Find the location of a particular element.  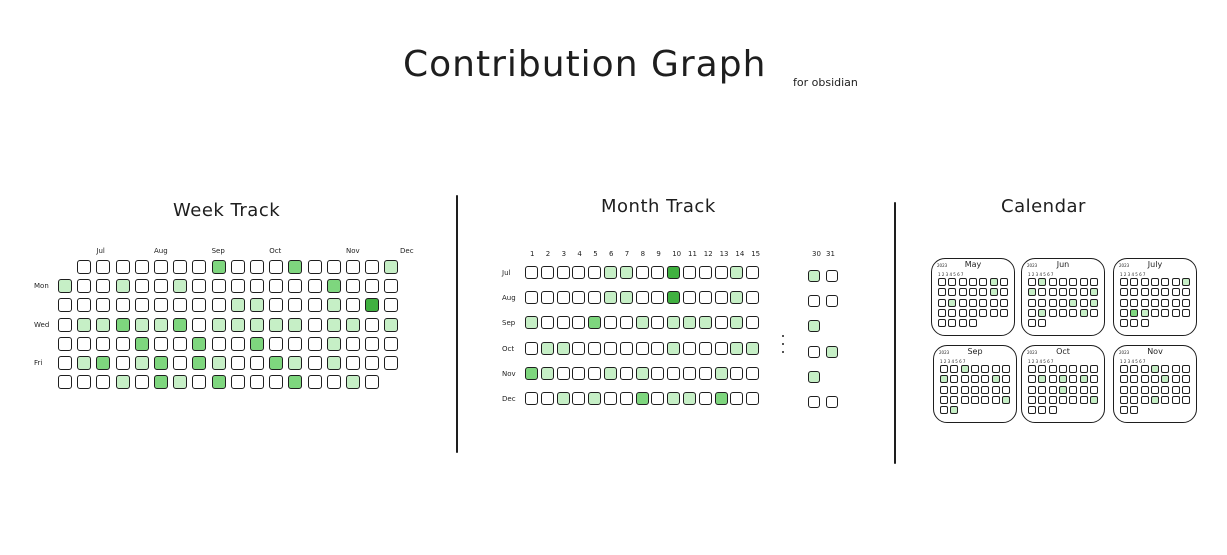

week-month-label: Oct is located at coordinates (275, 251).